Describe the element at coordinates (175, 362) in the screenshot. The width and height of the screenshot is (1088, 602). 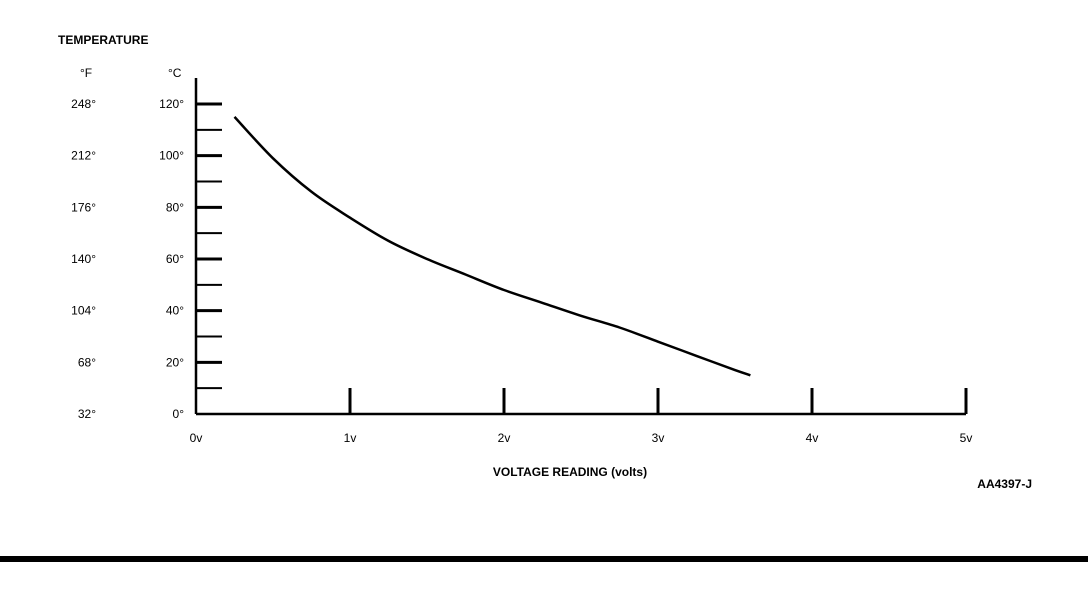
I see `y-tick-label-celsius: 20°` at that location.